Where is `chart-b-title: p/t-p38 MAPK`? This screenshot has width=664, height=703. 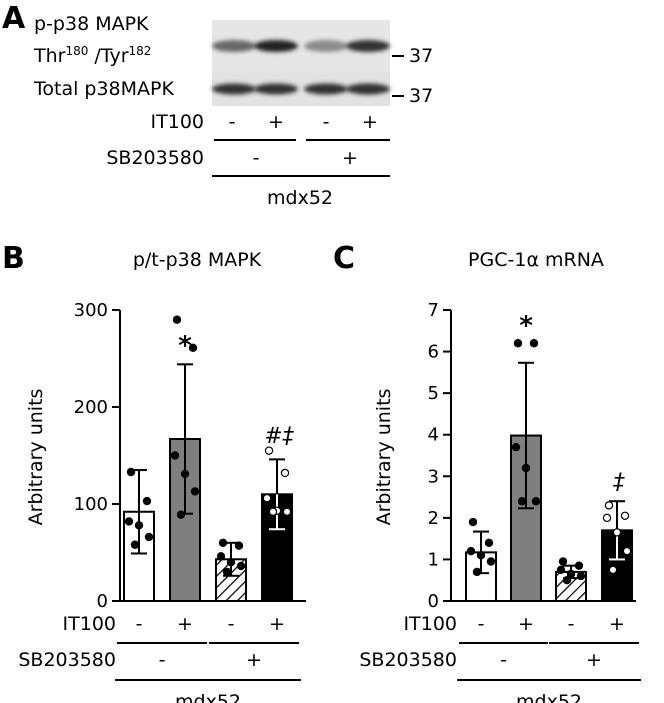
chart-b-title: p/t-p38 MAPK is located at coordinates (197, 260).